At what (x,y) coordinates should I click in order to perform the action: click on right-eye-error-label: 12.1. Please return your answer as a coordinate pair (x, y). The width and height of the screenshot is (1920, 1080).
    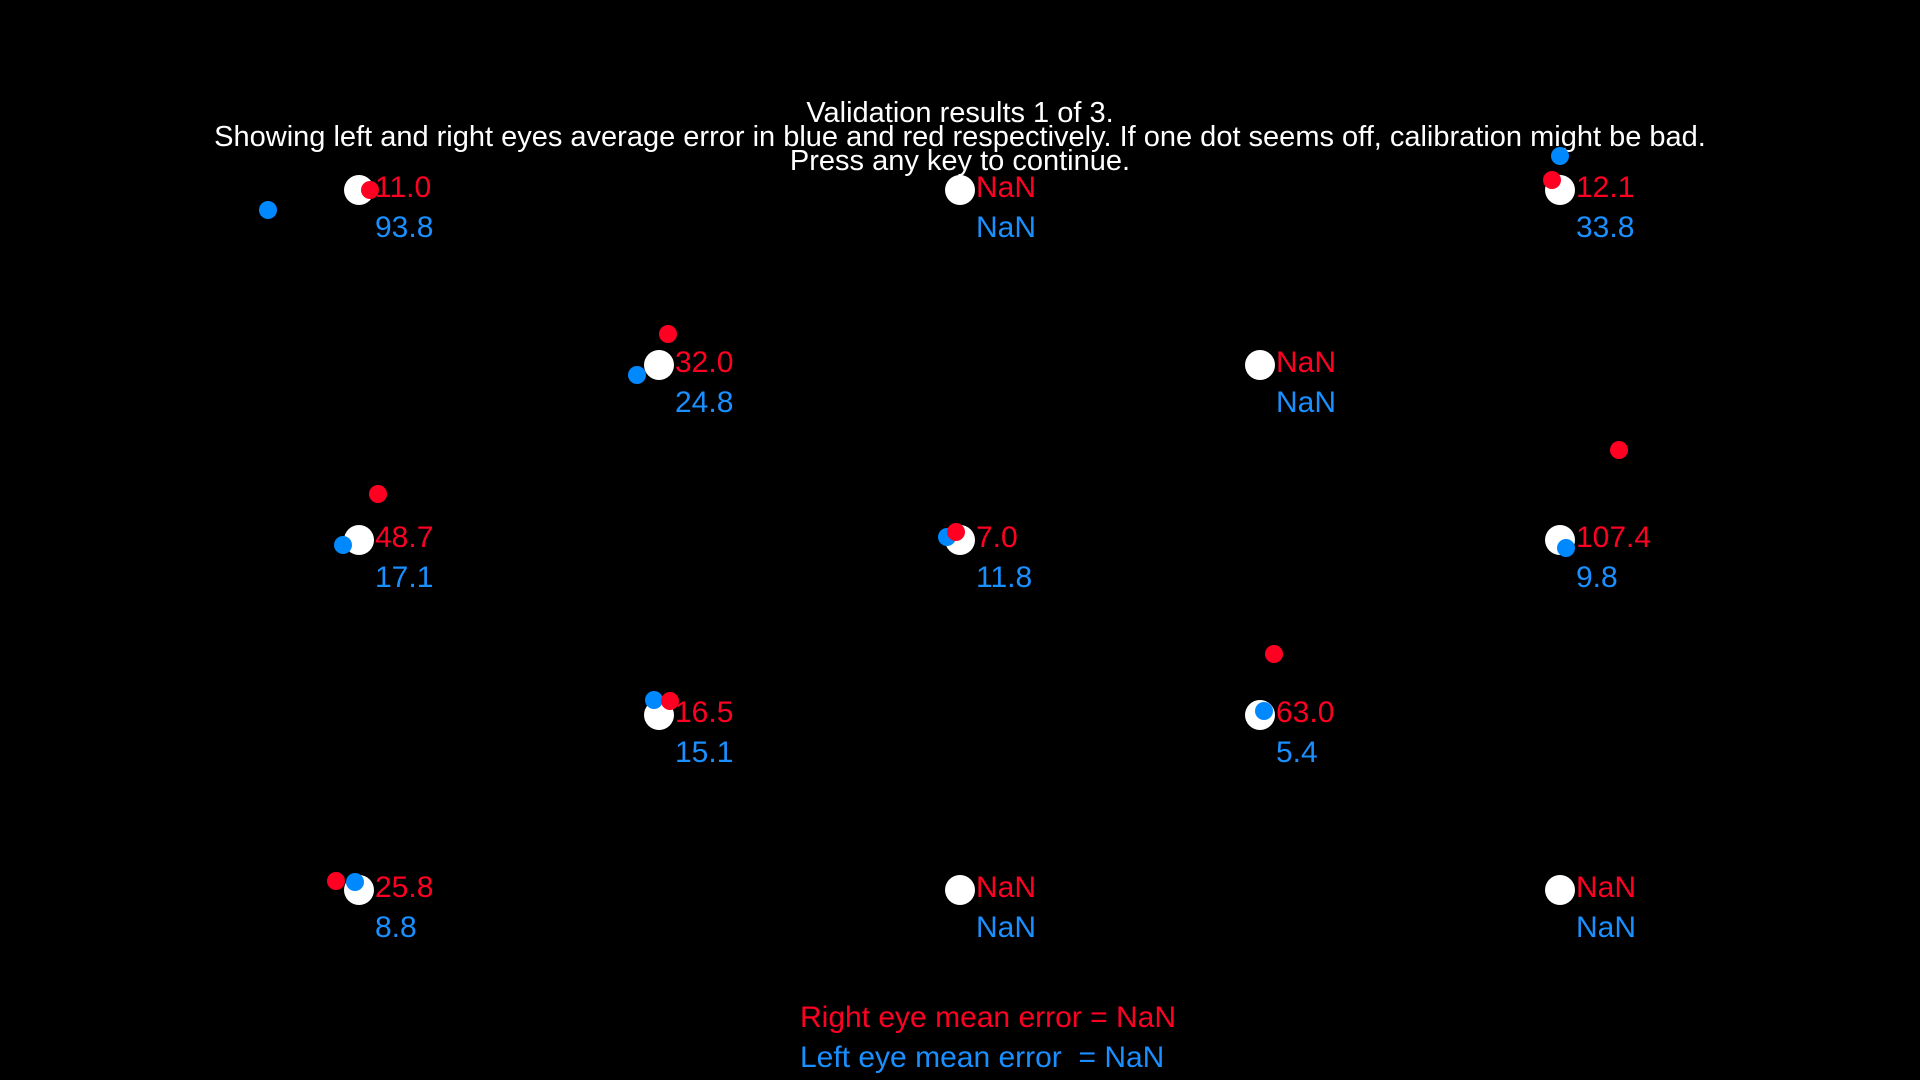
    Looking at the image, I should click on (1605, 187).